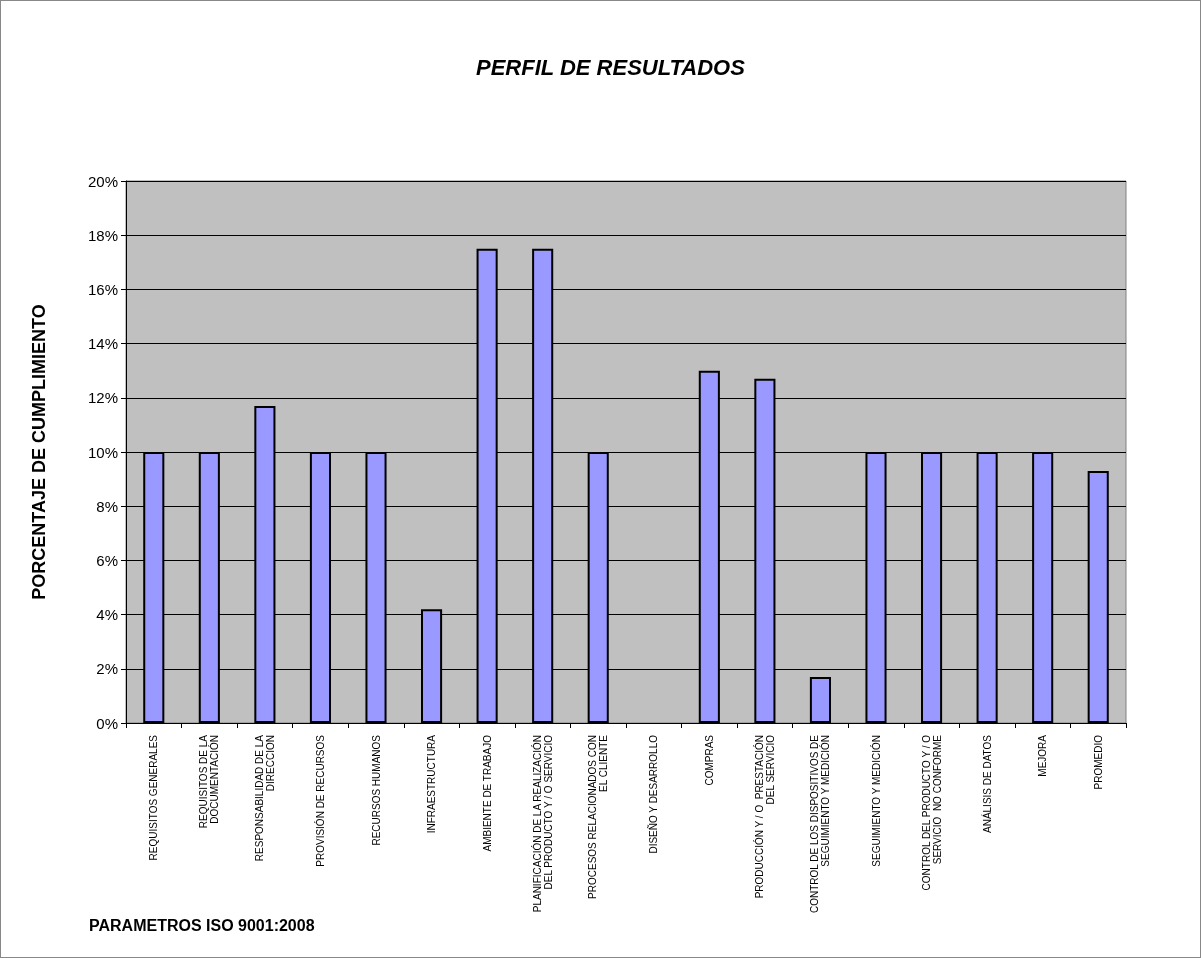  What do you see at coordinates (319, 800) in the screenshot?
I see `x-tick-label: PROVISIÓN DE RECURSOS` at bounding box center [319, 800].